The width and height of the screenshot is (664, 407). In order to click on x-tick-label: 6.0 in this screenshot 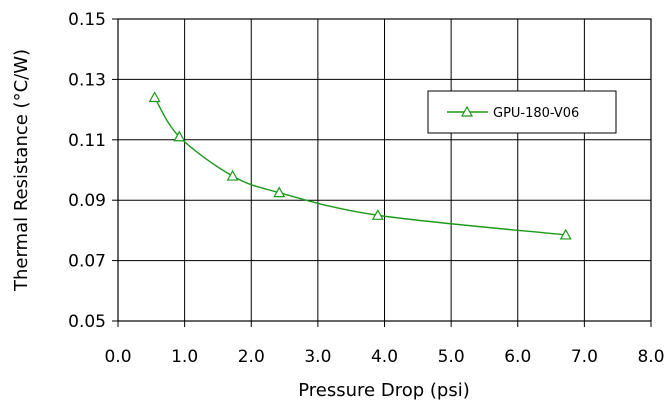, I will do `click(517, 357)`.